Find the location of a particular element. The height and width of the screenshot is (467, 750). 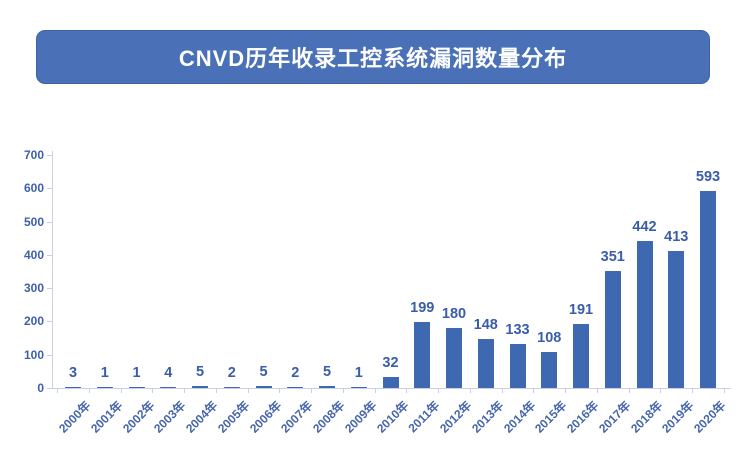

y-axis-tick-label: 300 is located at coordinates (33, 288).